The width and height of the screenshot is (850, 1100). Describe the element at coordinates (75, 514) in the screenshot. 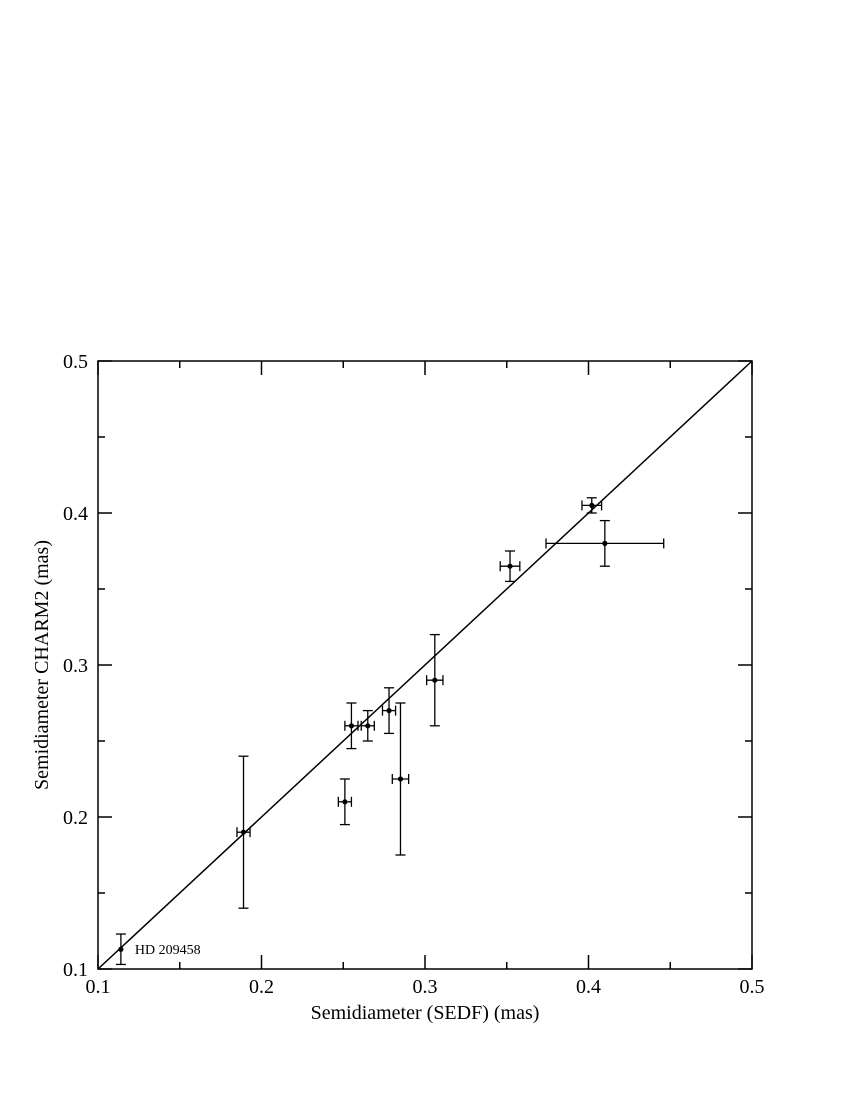

I see `y-tick-label: 0.4` at that location.